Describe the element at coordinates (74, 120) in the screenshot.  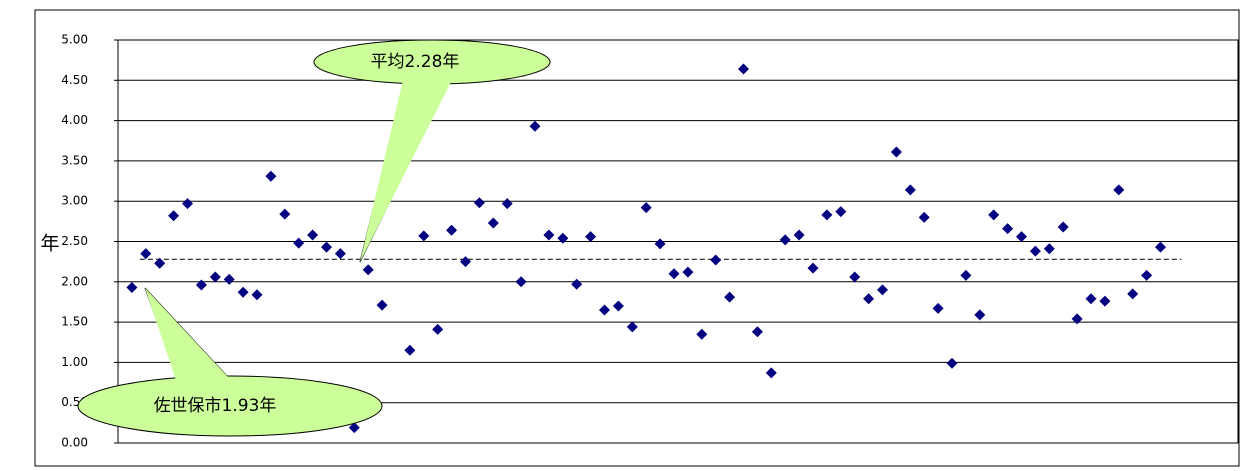
I see `y-tick-label: 4.00` at that location.